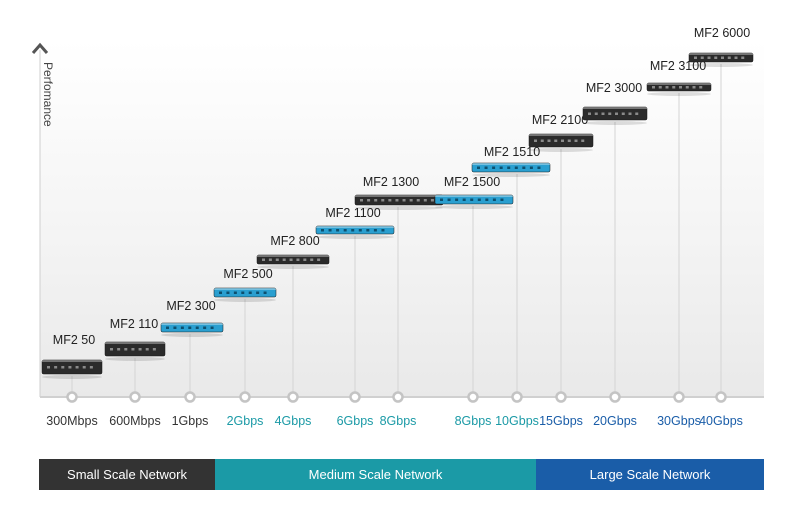 The height and width of the screenshot is (518, 804). What do you see at coordinates (134, 421) in the screenshot?
I see `throughput-label-mf2-110: 600Mbps` at bounding box center [134, 421].